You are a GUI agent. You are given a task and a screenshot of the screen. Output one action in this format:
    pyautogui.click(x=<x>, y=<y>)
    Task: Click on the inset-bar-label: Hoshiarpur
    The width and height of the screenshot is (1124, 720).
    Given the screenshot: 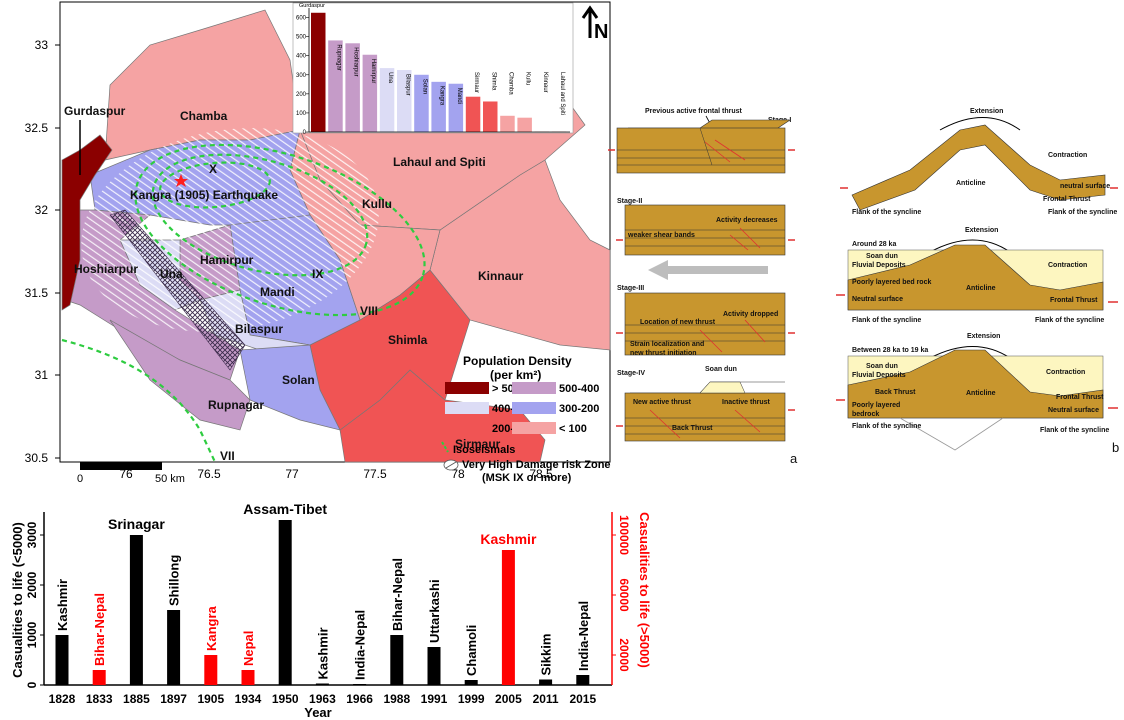 What is the action you would take?
    pyautogui.click(x=356, y=61)
    